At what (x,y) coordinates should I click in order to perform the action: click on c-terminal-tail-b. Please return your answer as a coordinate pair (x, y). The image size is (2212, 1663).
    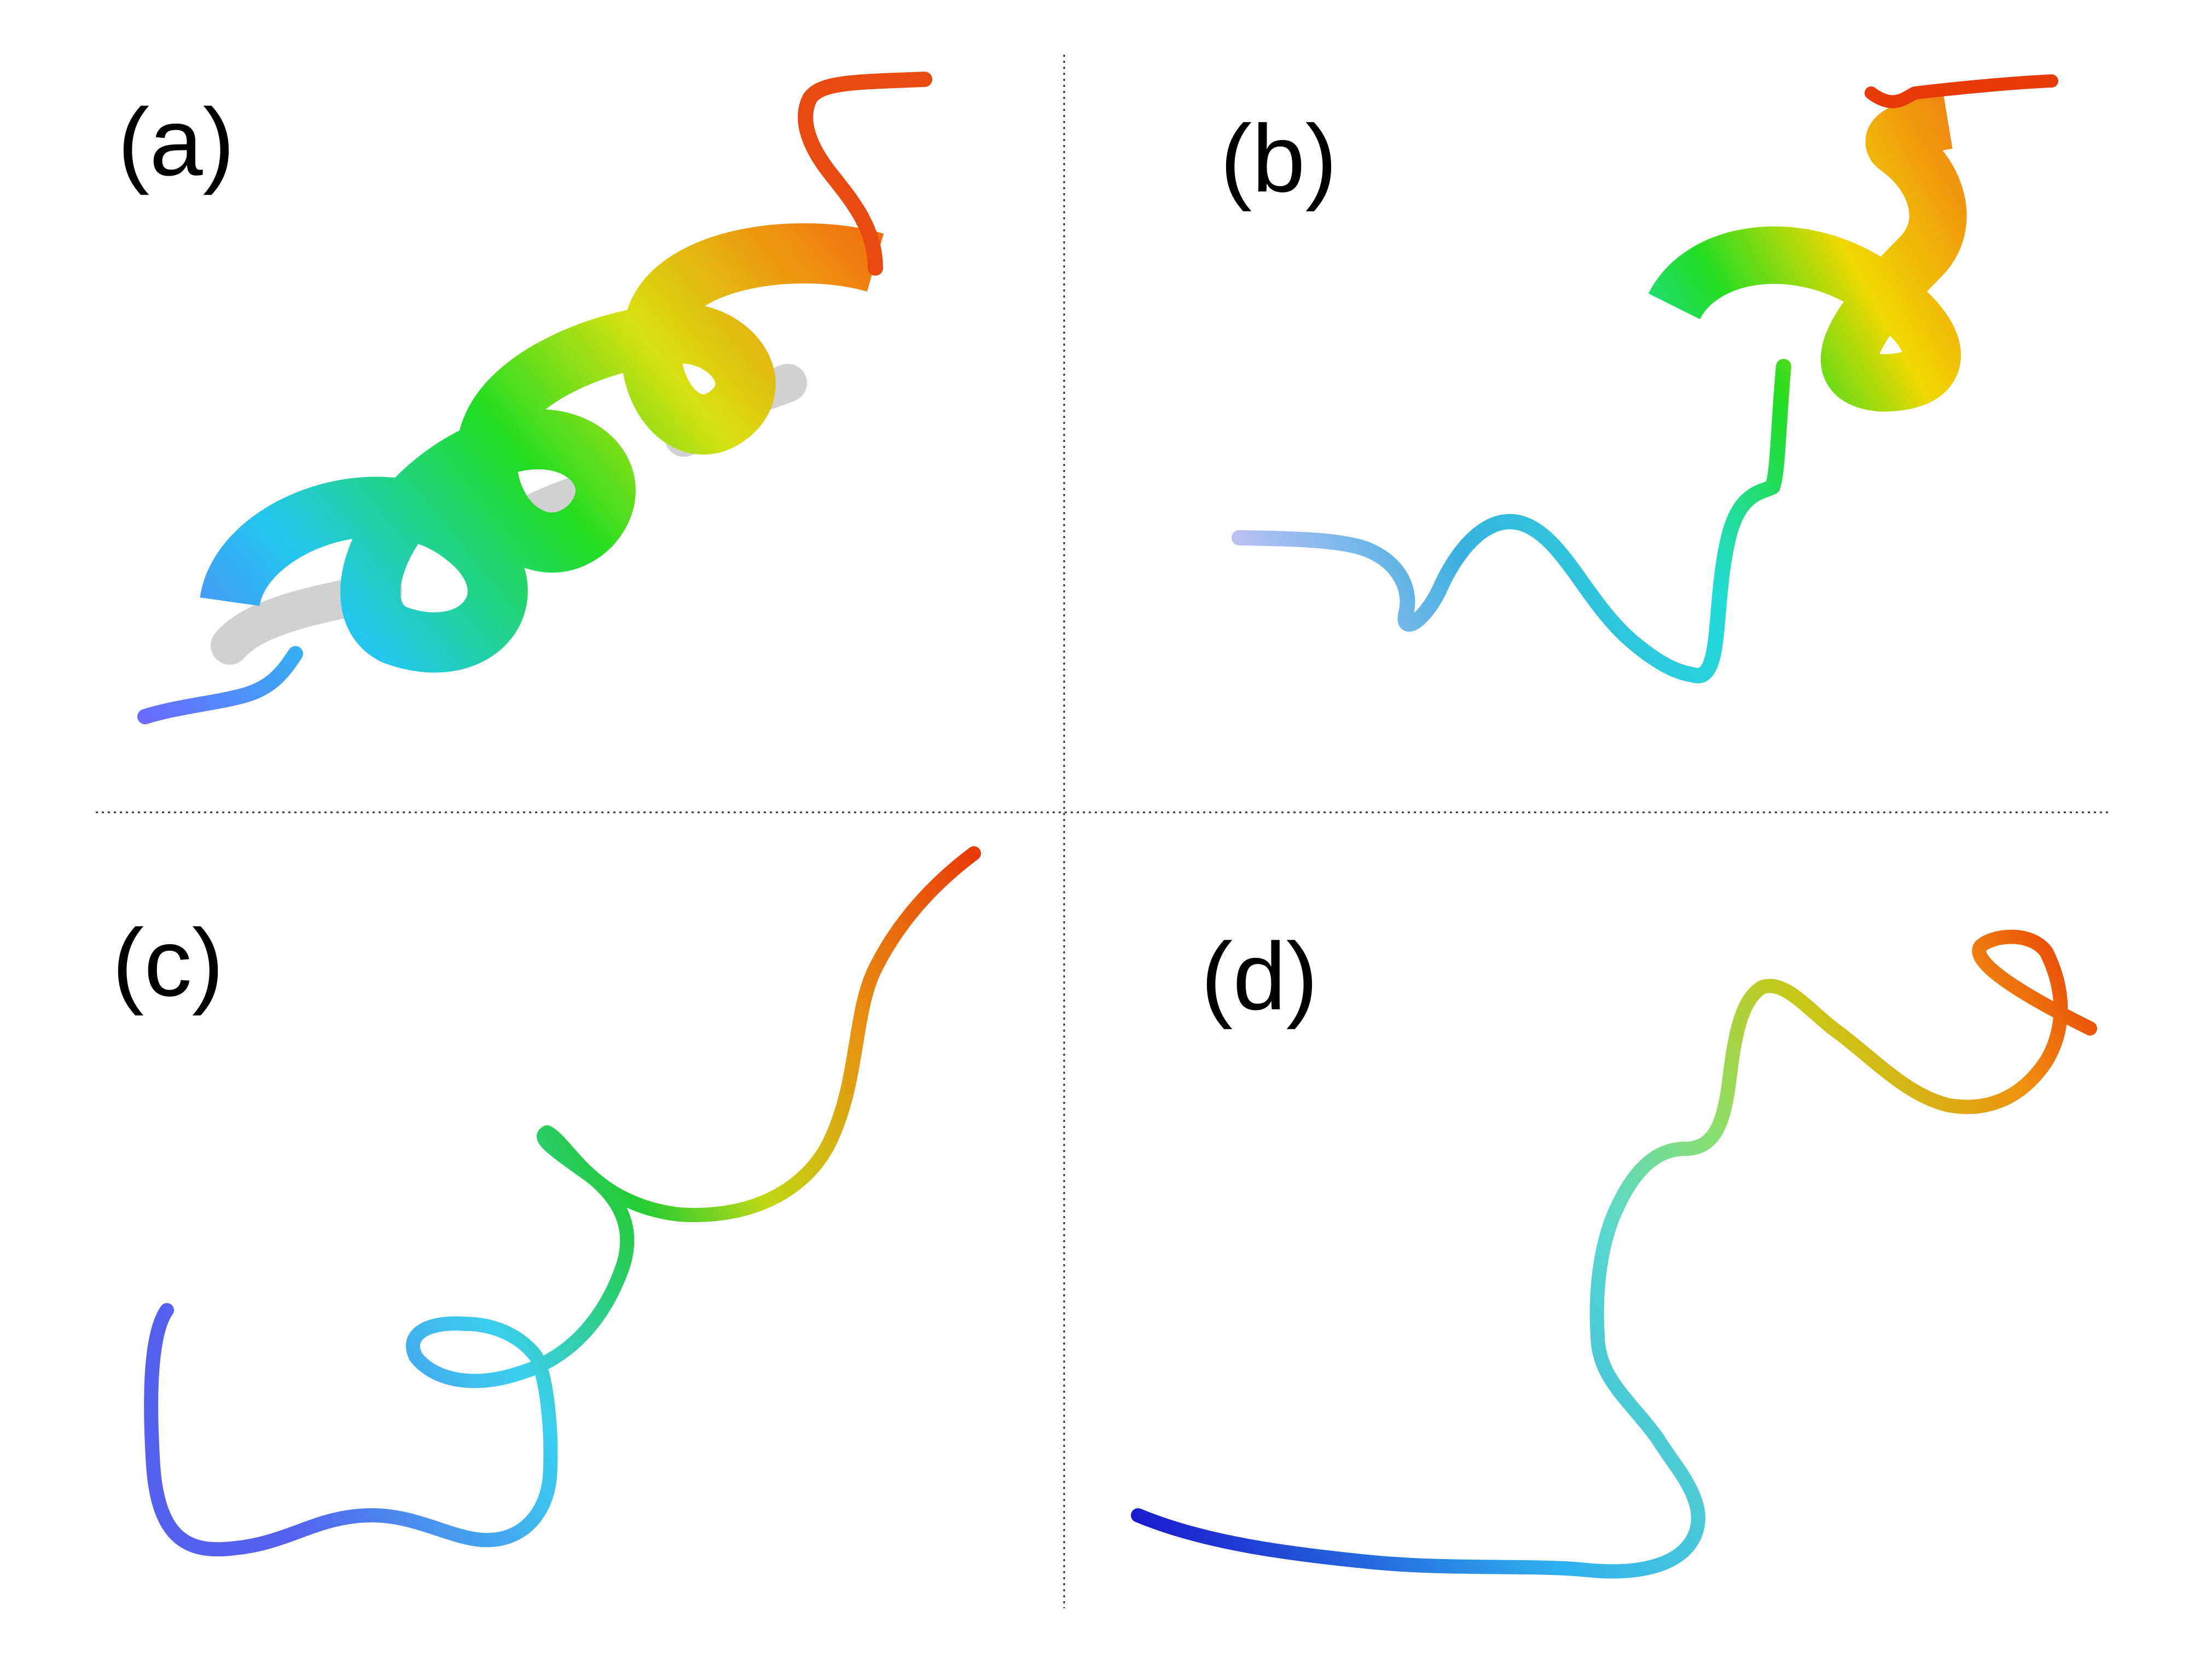
    Looking at the image, I should click on (1961, 91).